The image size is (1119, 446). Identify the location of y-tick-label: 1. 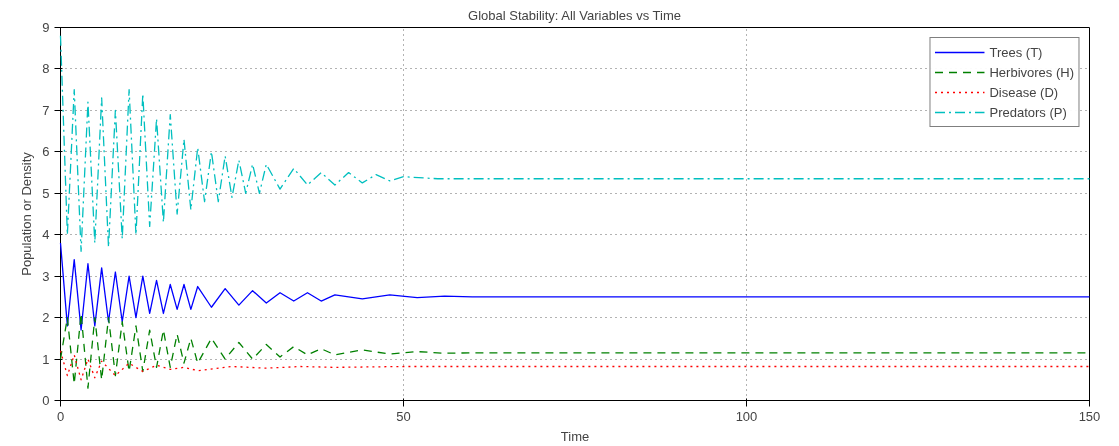
(46, 359).